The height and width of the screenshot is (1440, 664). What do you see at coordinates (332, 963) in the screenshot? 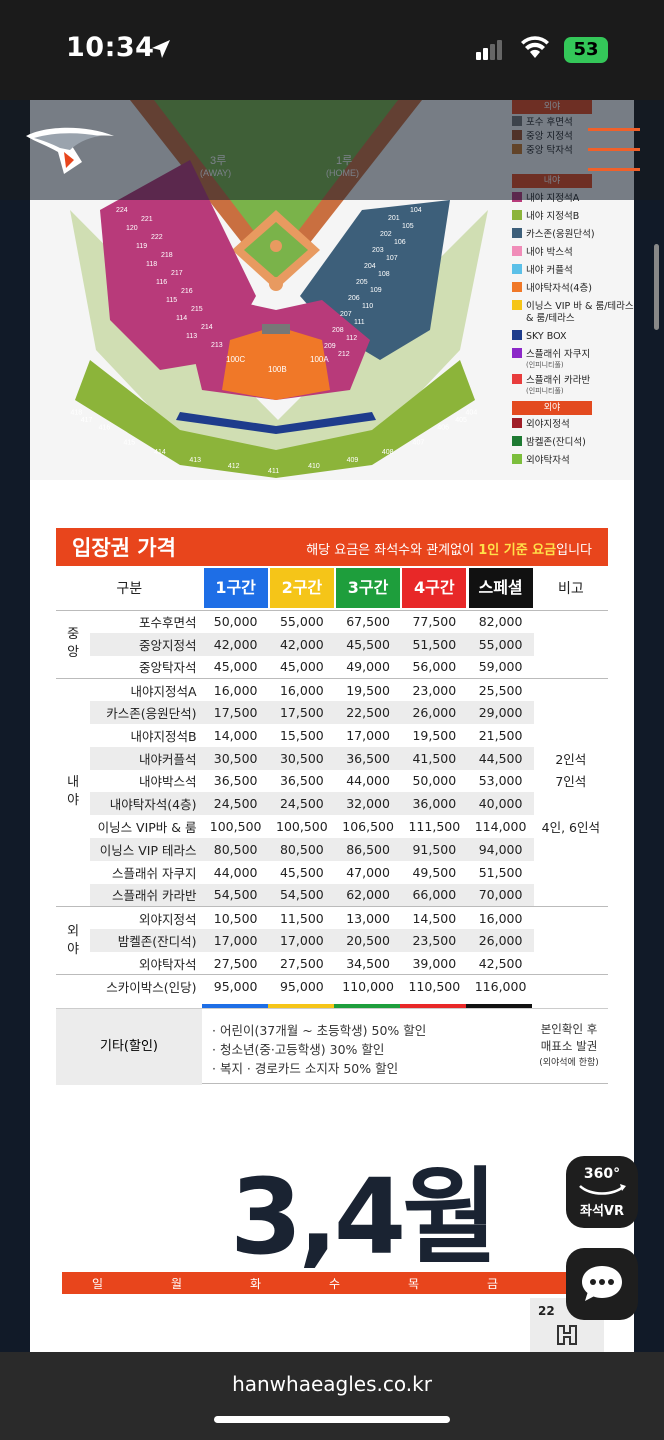
I see `table-row: 외야탁자석 27,500 27,500 34,500 39,000 42,500` at bounding box center [332, 963].